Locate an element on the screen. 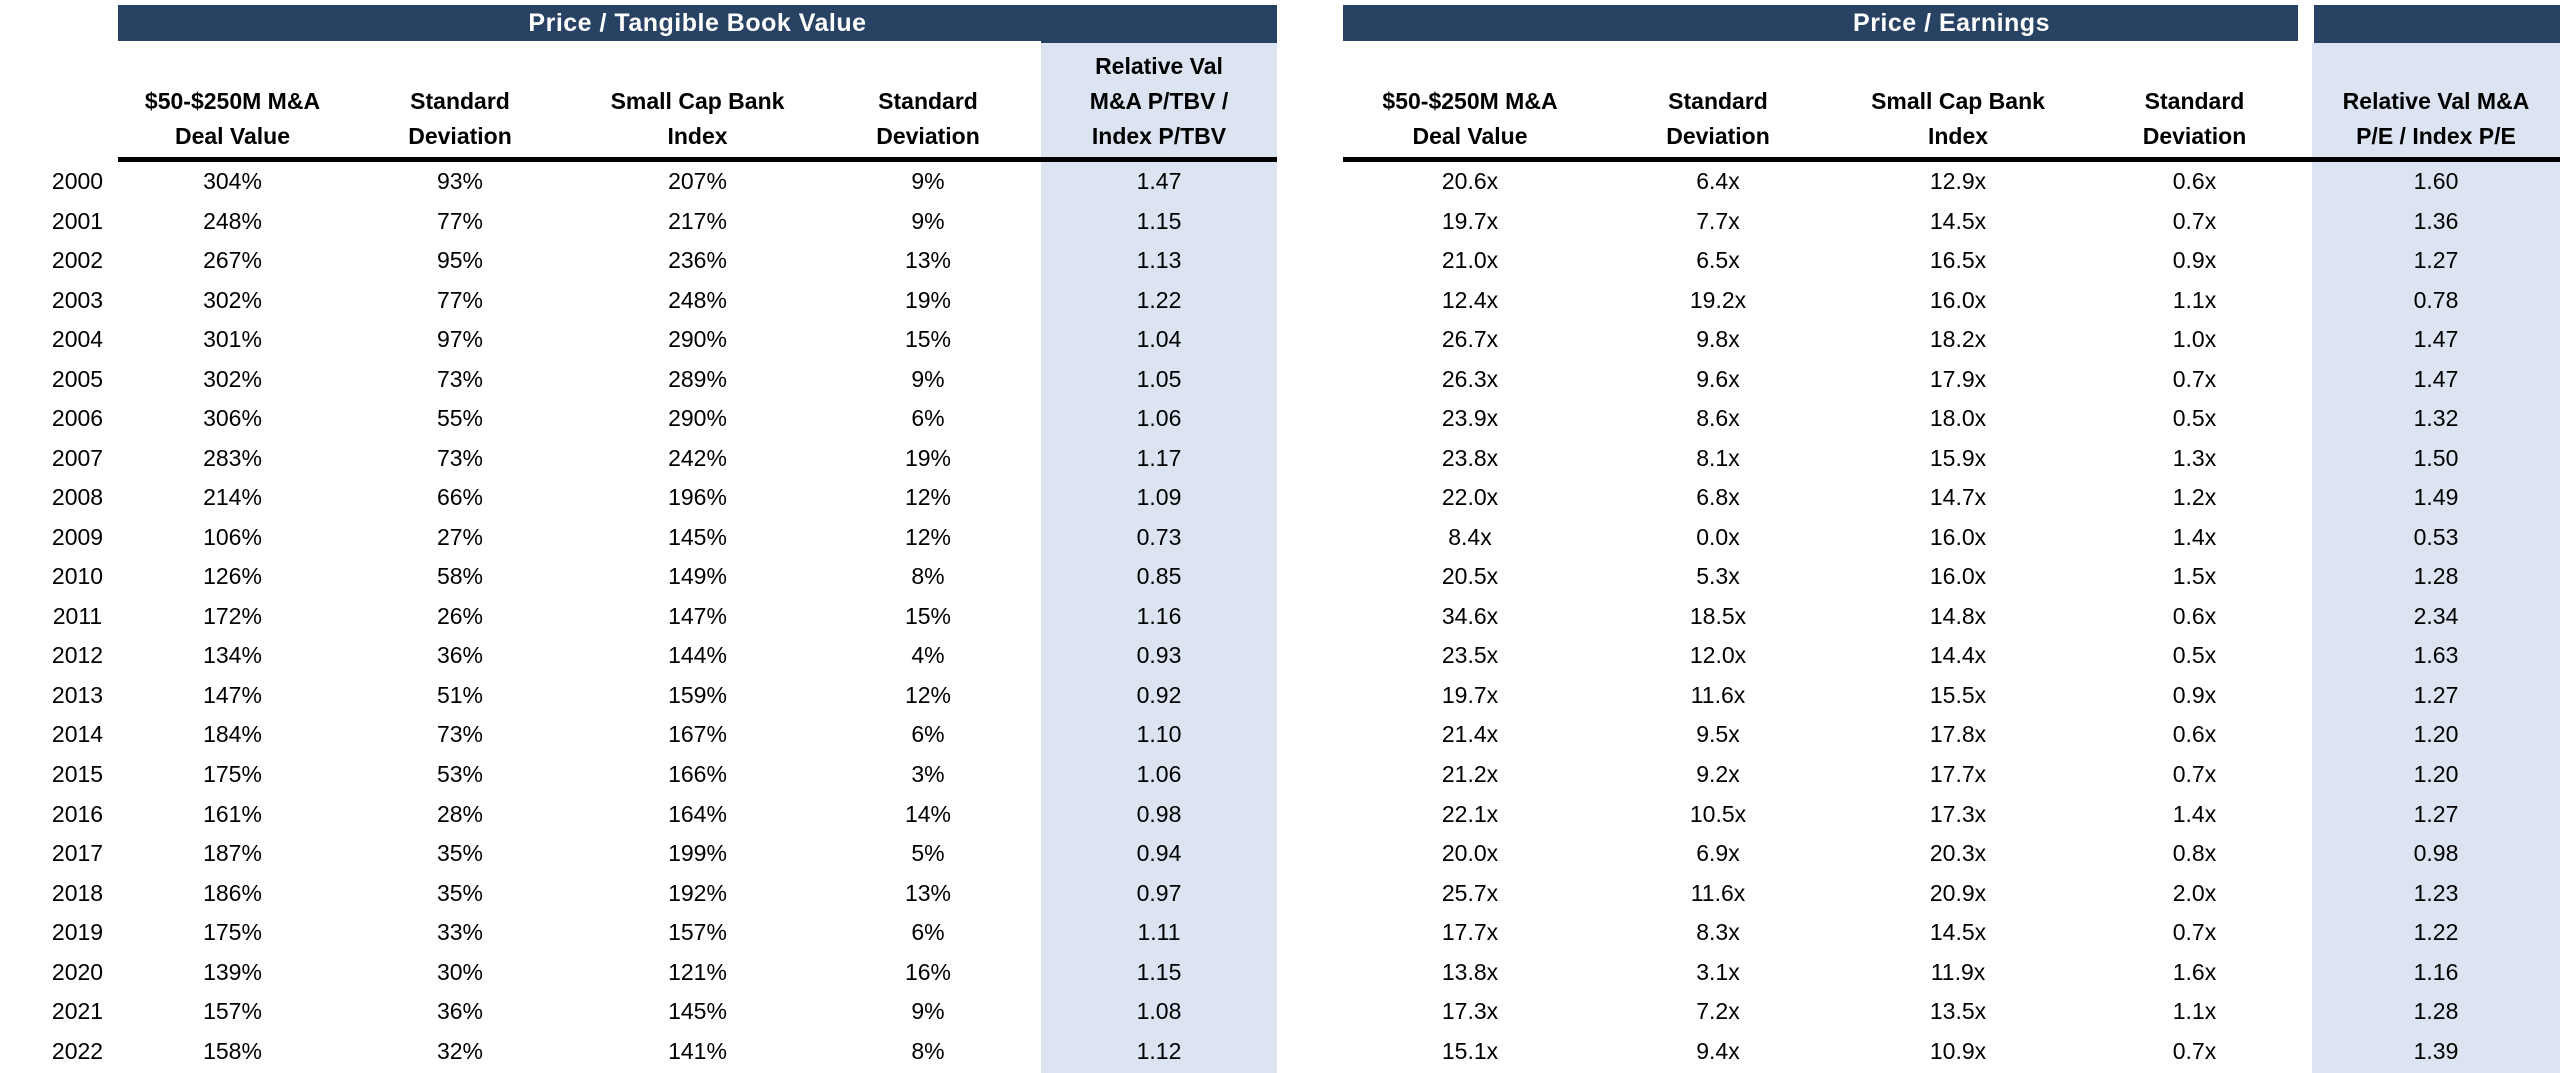 The height and width of the screenshot is (1073, 2560). value-cell: 1.6x is located at coordinates (2194, 971).